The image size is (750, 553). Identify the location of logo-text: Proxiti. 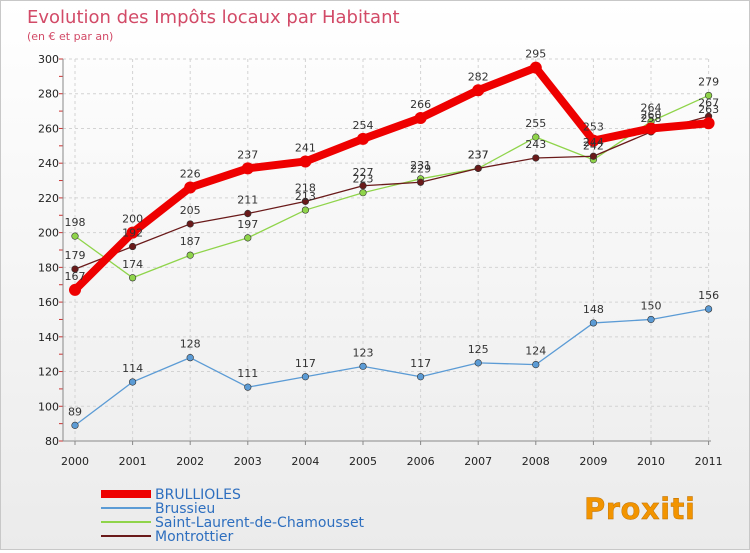
(639, 509).